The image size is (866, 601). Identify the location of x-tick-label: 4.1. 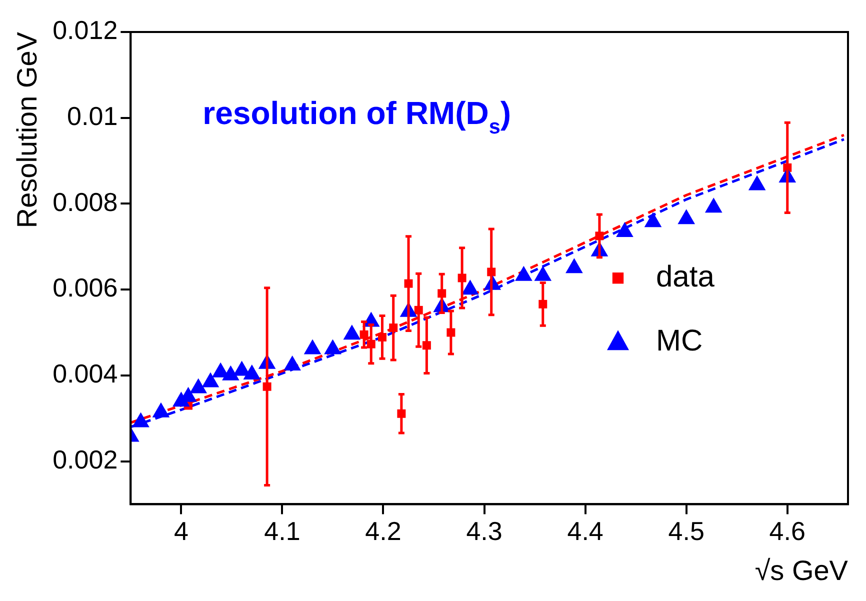
(282, 531).